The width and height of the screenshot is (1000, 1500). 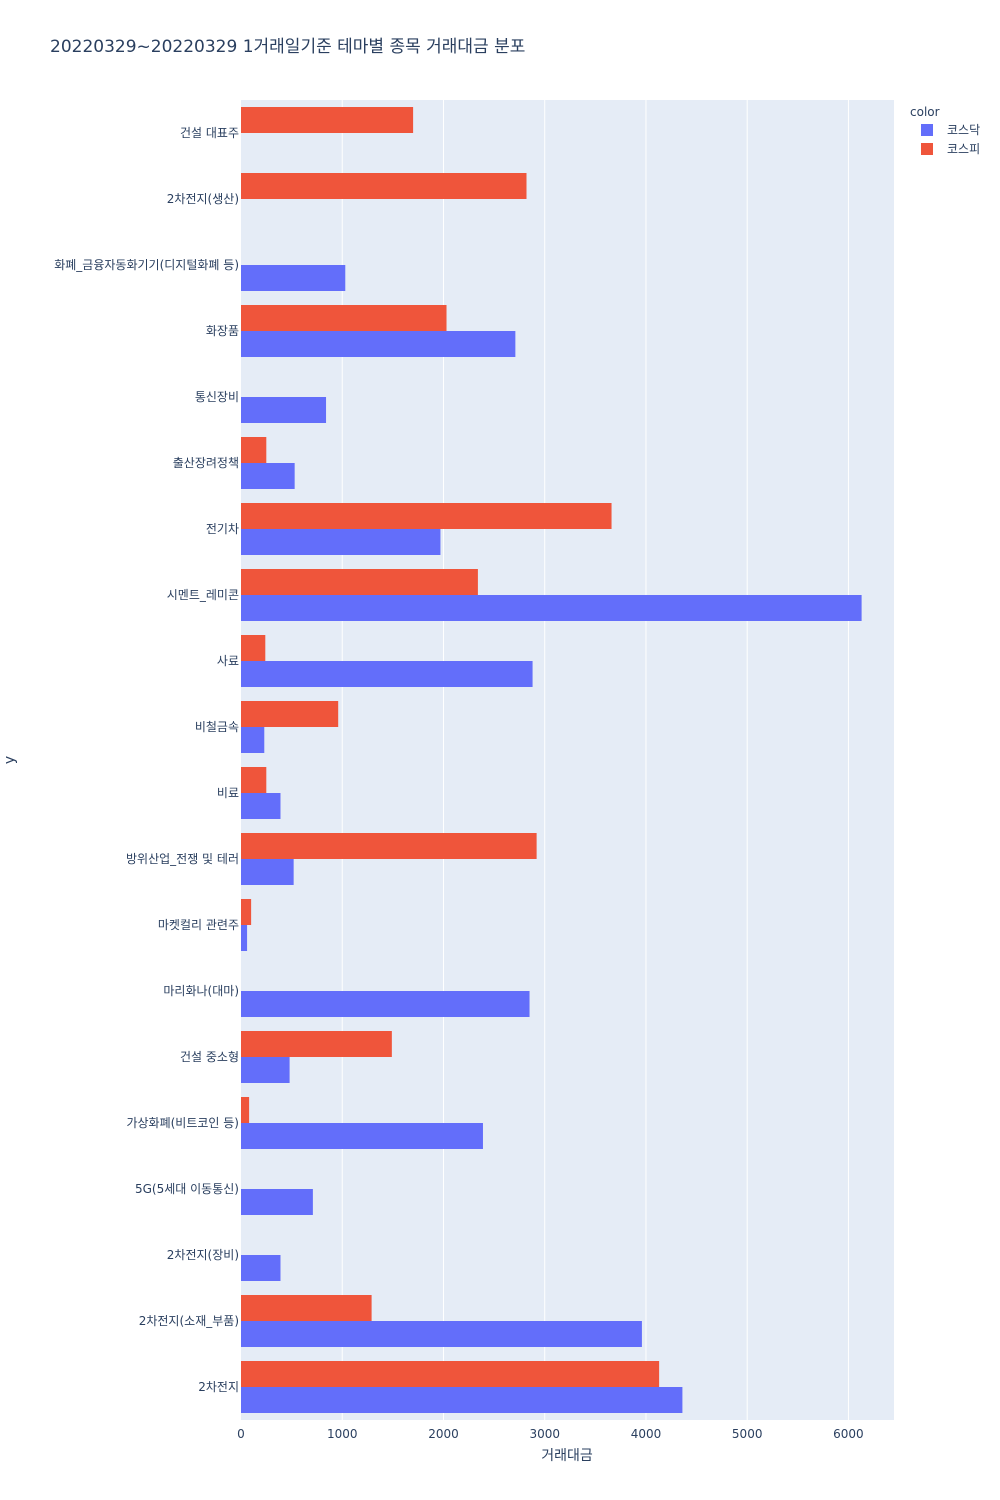 What do you see at coordinates (925, 112) in the screenshot?
I see `legend-title: color` at bounding box center [925, 112].